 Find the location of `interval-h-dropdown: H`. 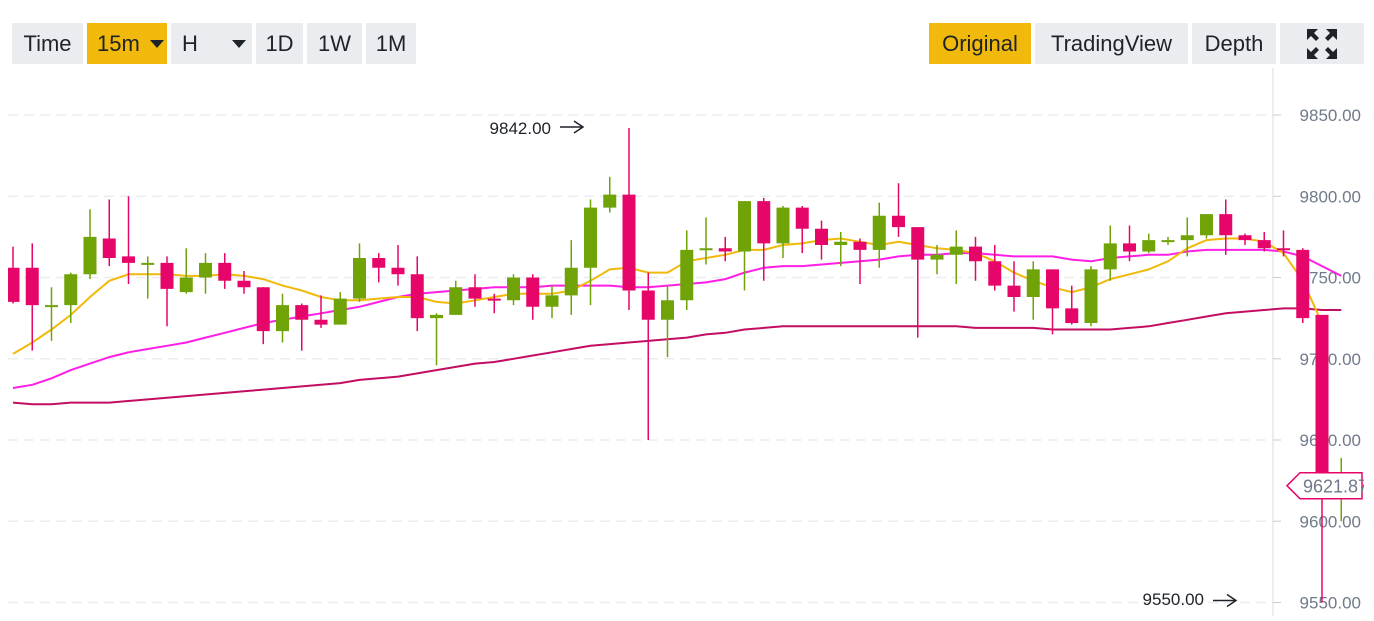

interval-h-dropdown: H is located at coordinates (211, 43).